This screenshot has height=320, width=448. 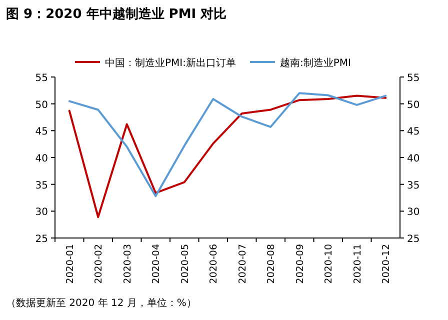 What do you see at coordinates (242, 264) in the screenshot?
I see `x-tick-label: 2020-07` at bounding box center [242, 264].